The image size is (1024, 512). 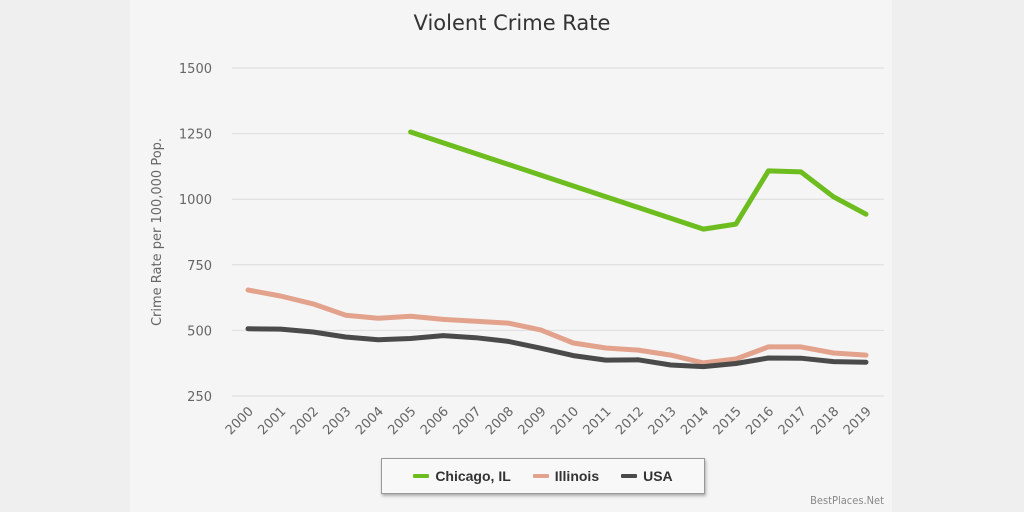 I want to click on x-tick-label: 2008, so click(x=500, y=421).